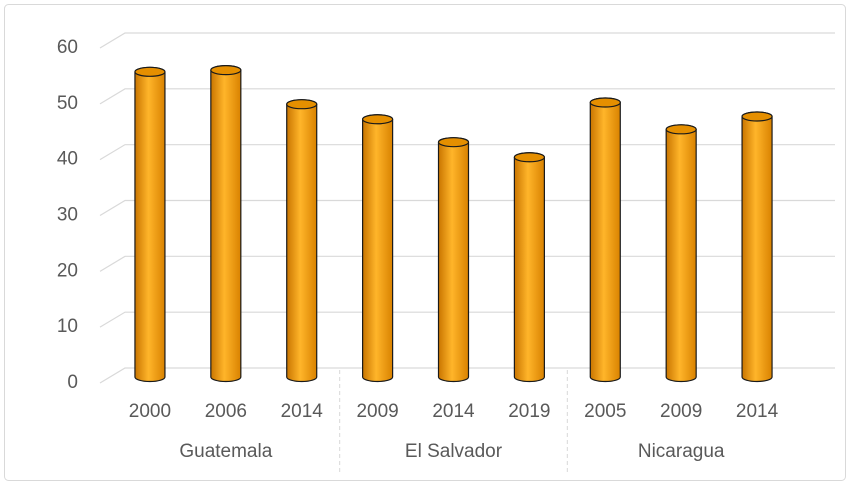 This screenshot has width=850, height=485. What do you see at coordinates (67, 270) in the screenshot?
I see `y-tick-label: 20` at bounding box center [67, 270].